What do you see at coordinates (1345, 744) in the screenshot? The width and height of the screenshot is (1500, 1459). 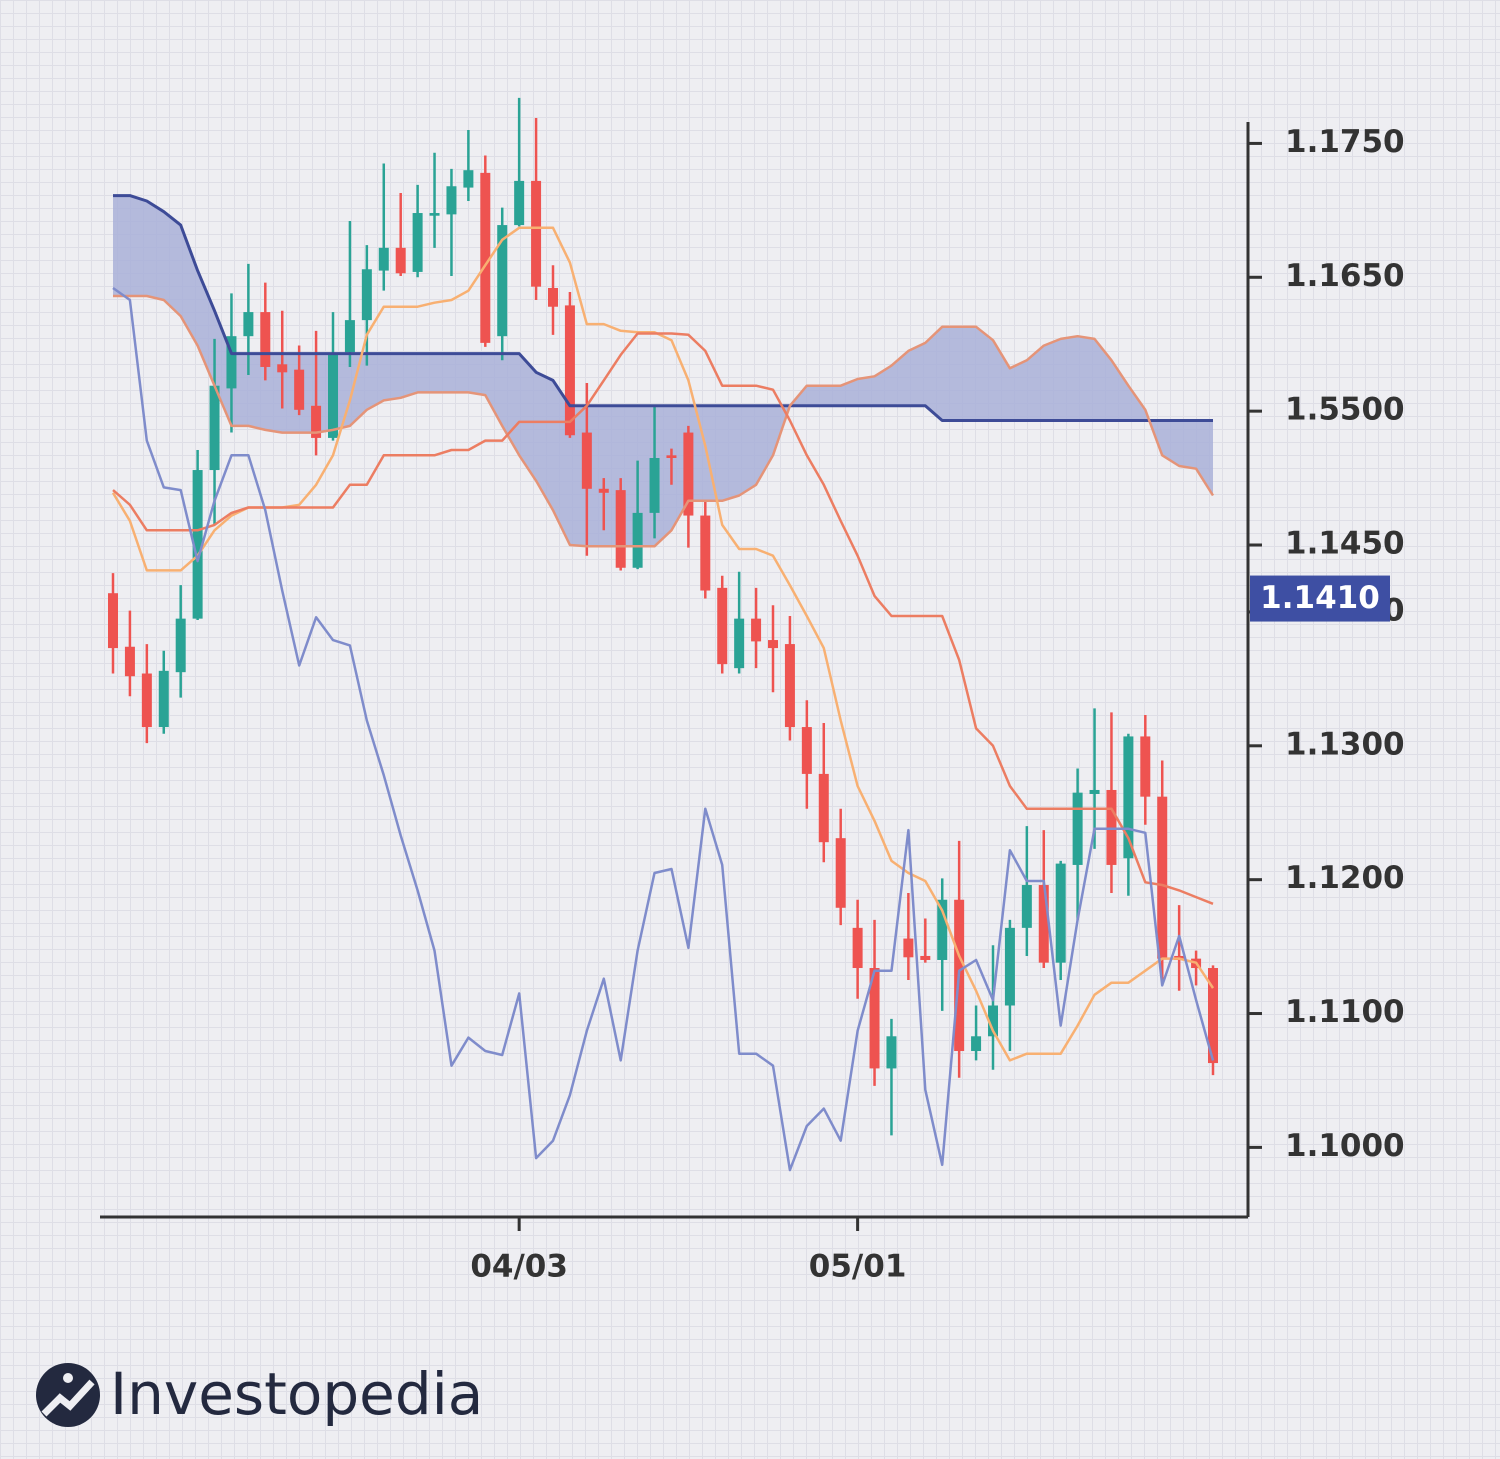 I see `y-tick-label: 1.1300` at bounding box center [1345, 744].